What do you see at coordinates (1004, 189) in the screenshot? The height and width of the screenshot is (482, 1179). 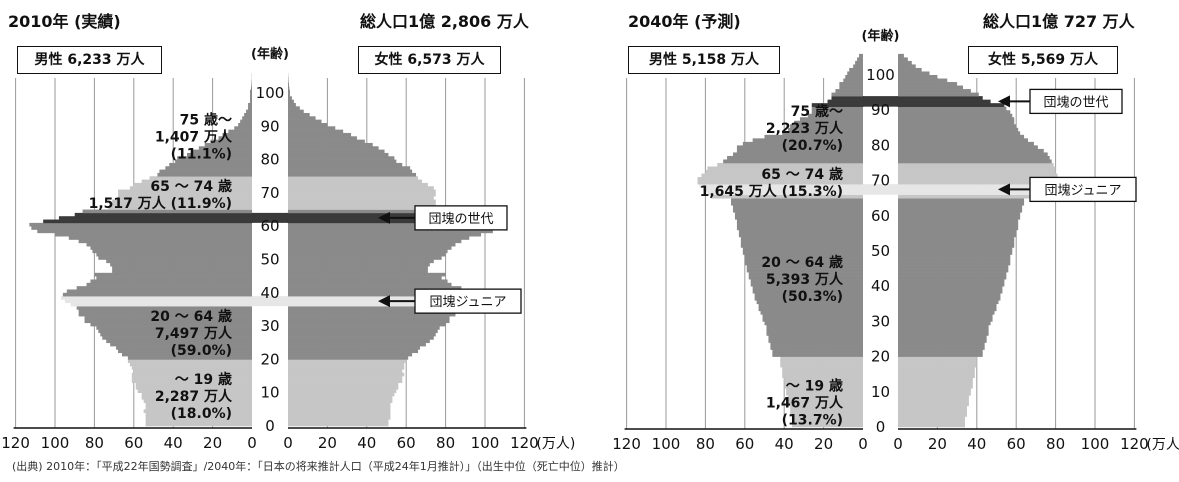 I see `callout-arrowhead-2040` at bounding box center [1004, 189].